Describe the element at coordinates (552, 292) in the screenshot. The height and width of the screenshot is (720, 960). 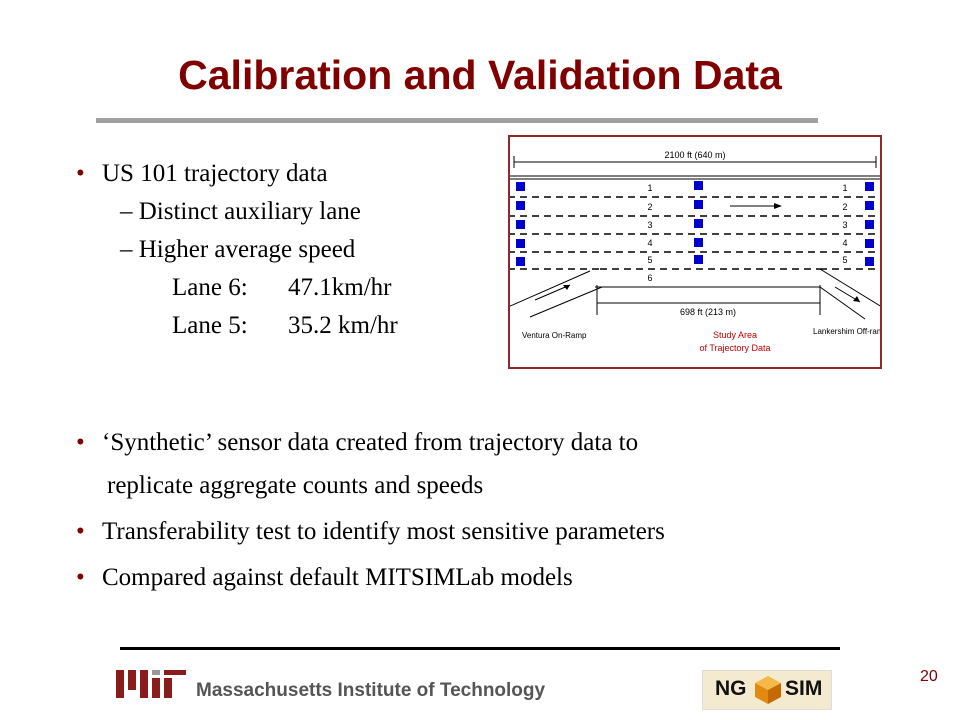
I see `on-ramp-arrow` at that location.